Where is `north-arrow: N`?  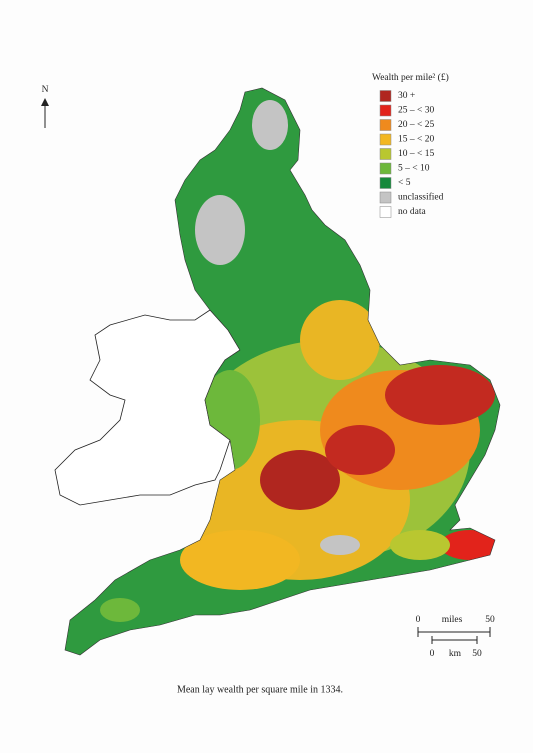
north-arrow: N is located at coordinates (45, 106).